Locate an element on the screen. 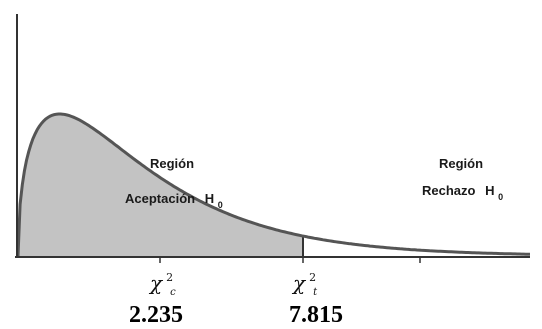 The width and height of the screenshot is (542, 329). rejection-region-label: Región is located at coordinates (461, 163).